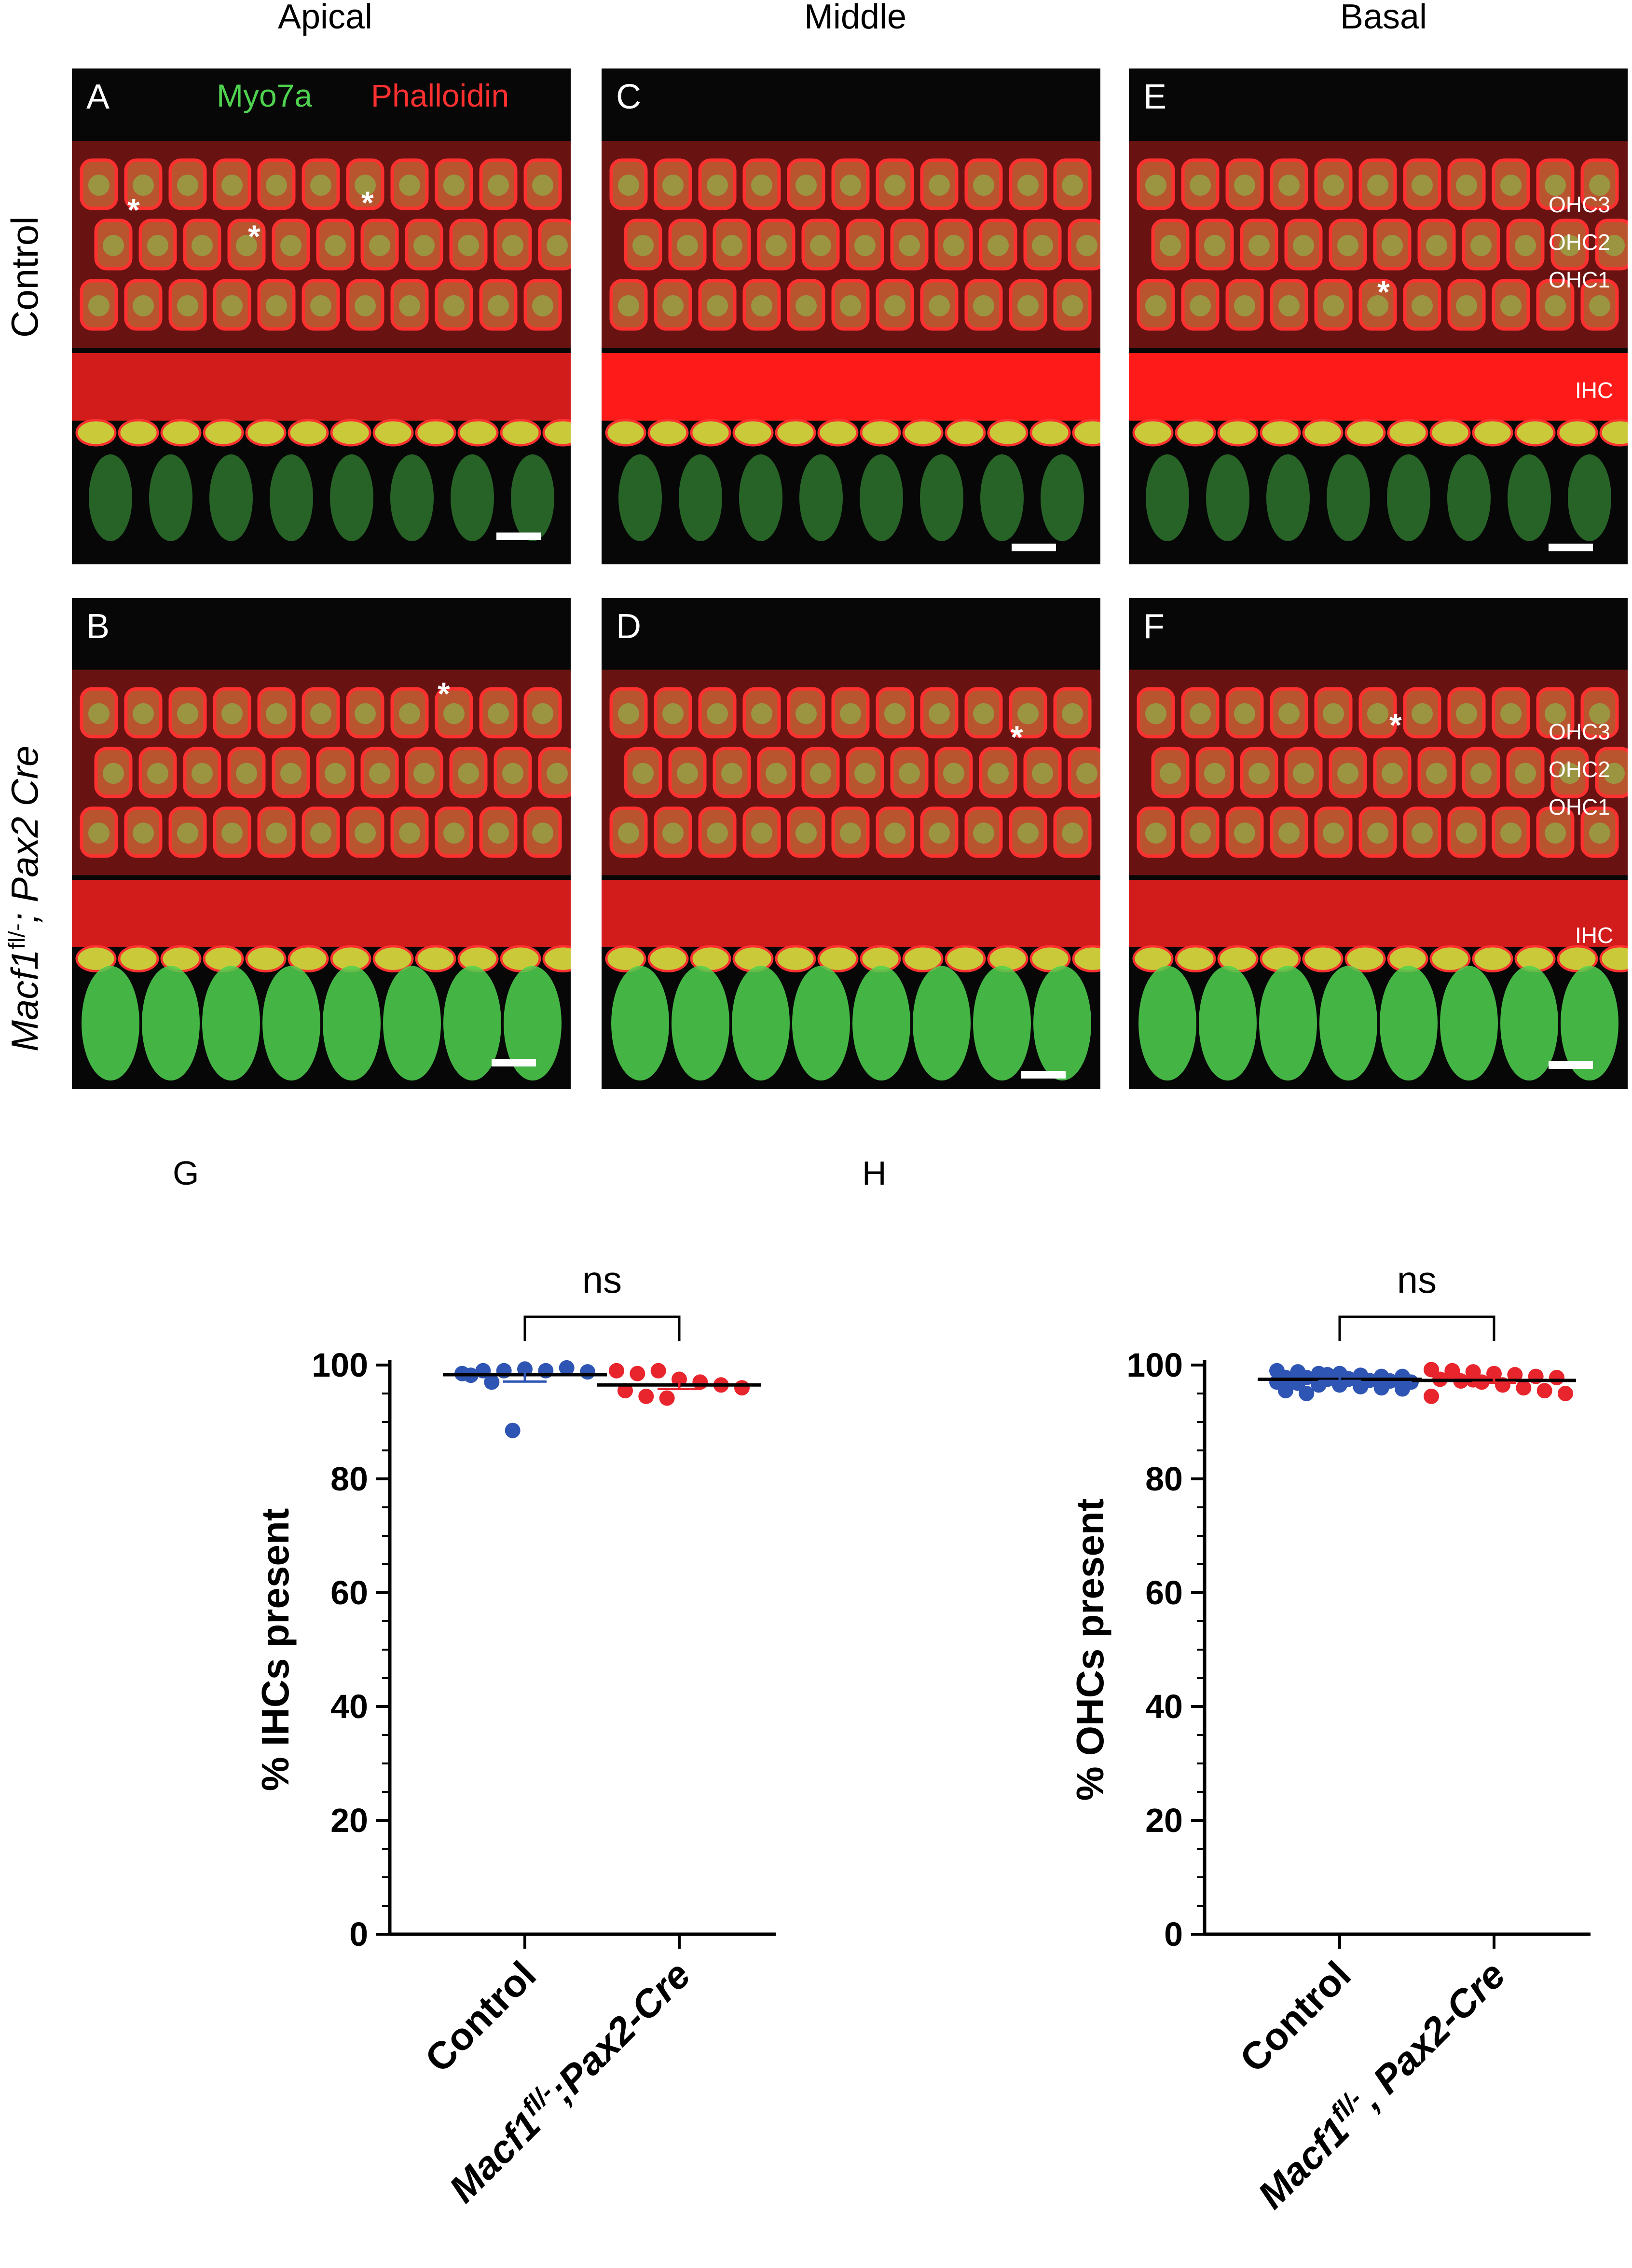 The height and width of the screenshot is (2268, 1632). What do you see at coordinates (525, 1399) in the screenshot?
I see `series-control` at bounding box center [525, 1399].